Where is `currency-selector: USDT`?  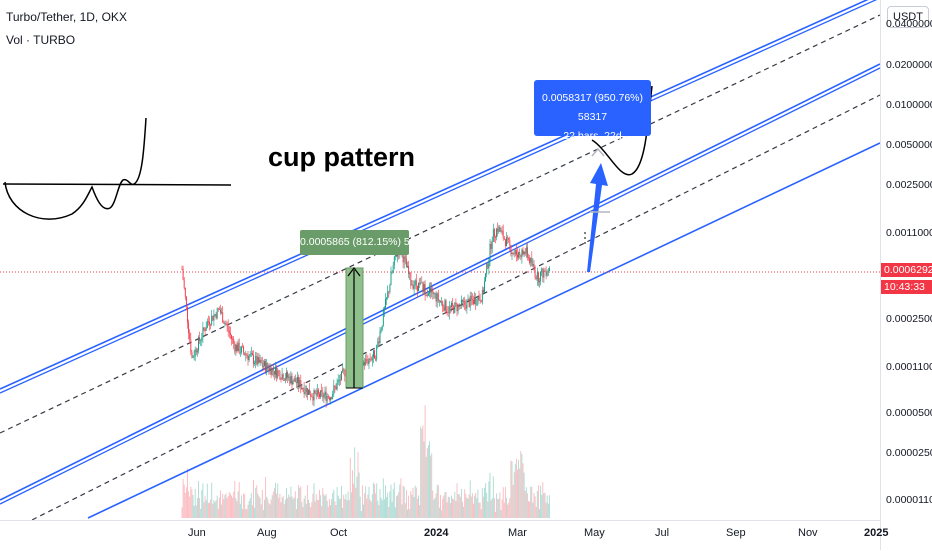
currency-selector: USDT is located at coordinates (908, 17).